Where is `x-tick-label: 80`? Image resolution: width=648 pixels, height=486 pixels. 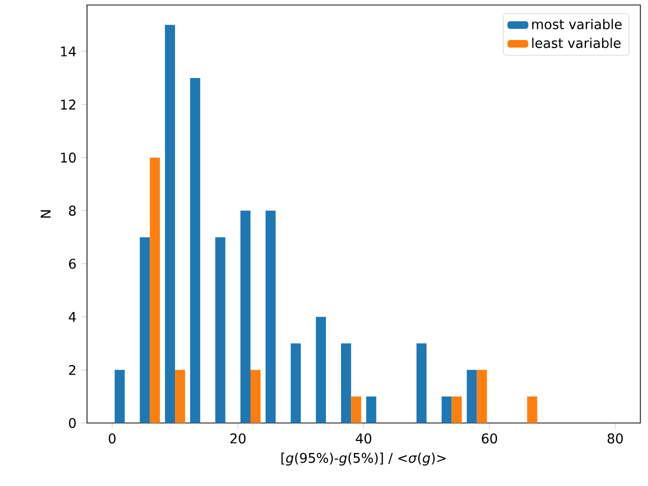 x-tick-label: 80 is located at coordinates (615, 438).